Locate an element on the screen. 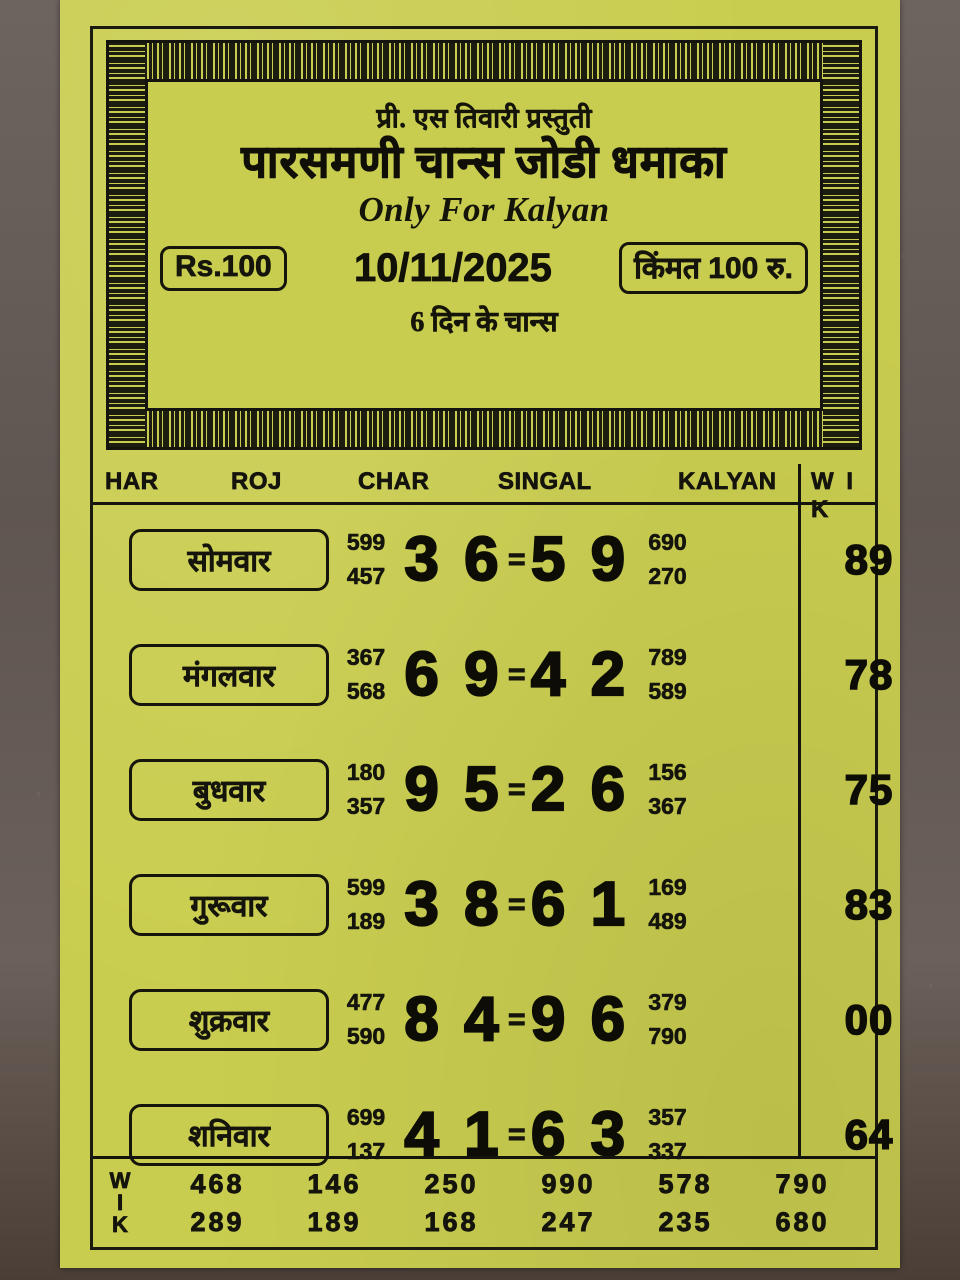 The width and height of the screenshot is (960, 1280). singal-number: 6 1 is located at coordinates (580, 904).